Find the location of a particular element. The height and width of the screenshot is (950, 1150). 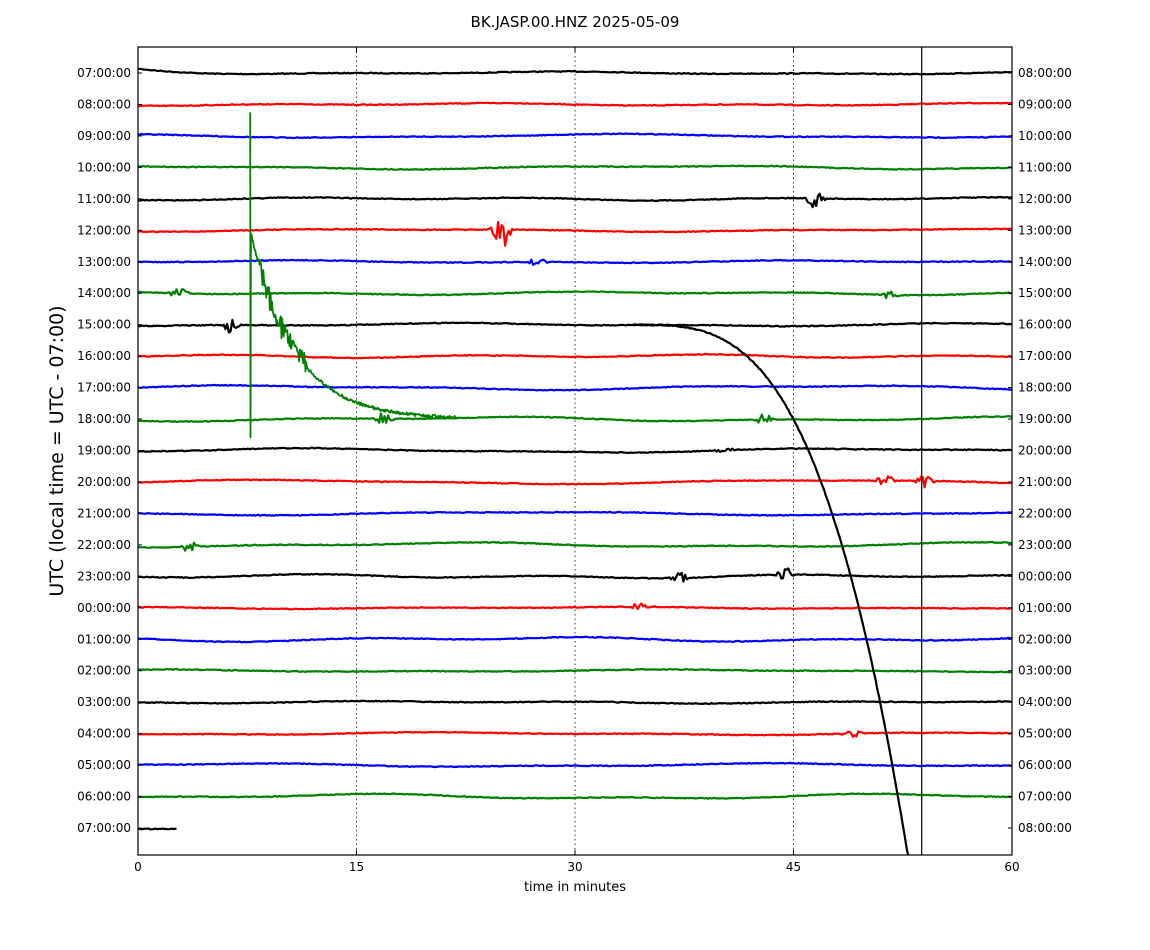

right-time-label-9: 17:00:00 is located at coordinates (1045, 356).